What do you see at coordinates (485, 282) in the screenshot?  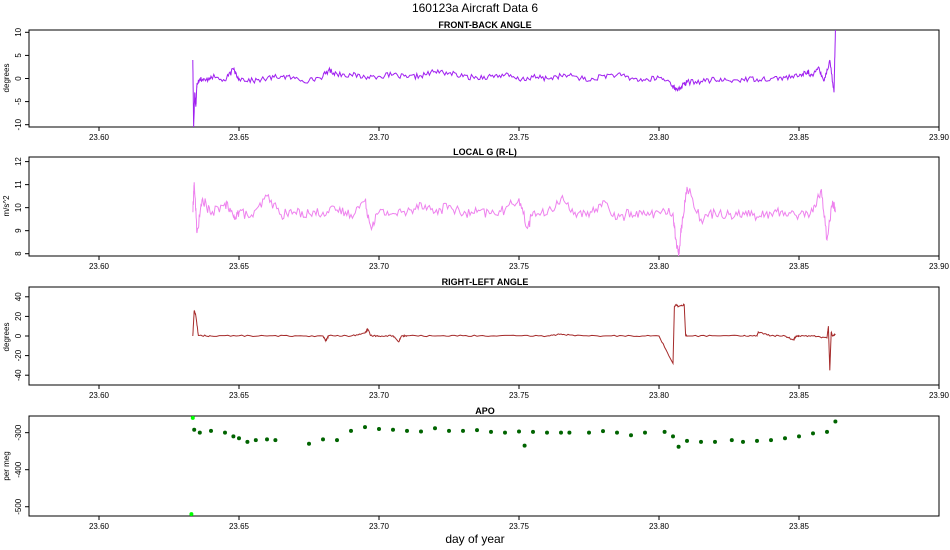 I see `panel-title: RIGHT-LEFT ANGLE` at bounding box center [485, 282].